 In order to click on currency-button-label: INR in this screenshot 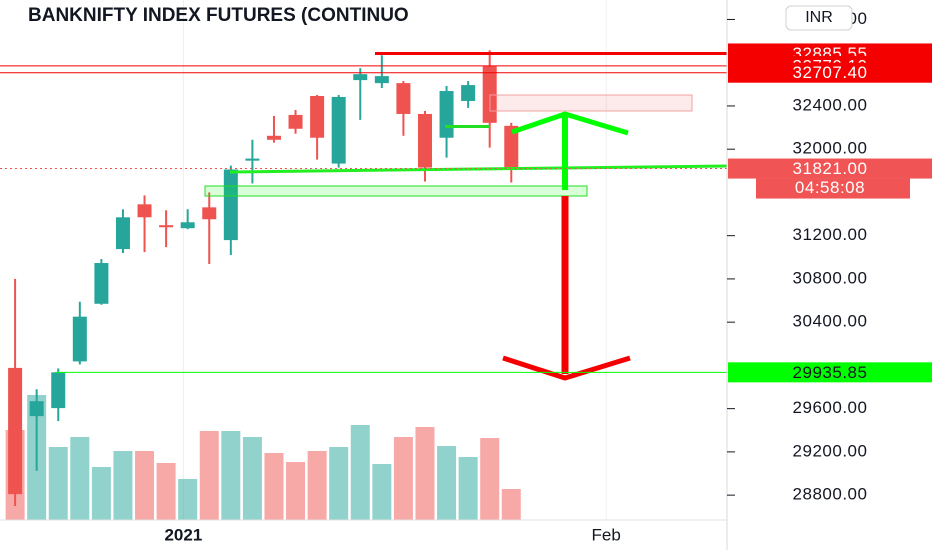, I will do `click(819, 17)`.